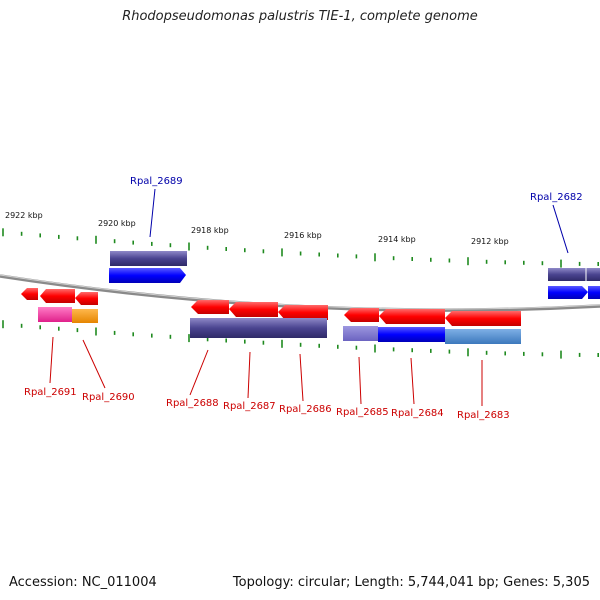 This screenshot has height=600, width=600. I want to click on gene-rpal-2689-homolog-bar, so click(148, 258).